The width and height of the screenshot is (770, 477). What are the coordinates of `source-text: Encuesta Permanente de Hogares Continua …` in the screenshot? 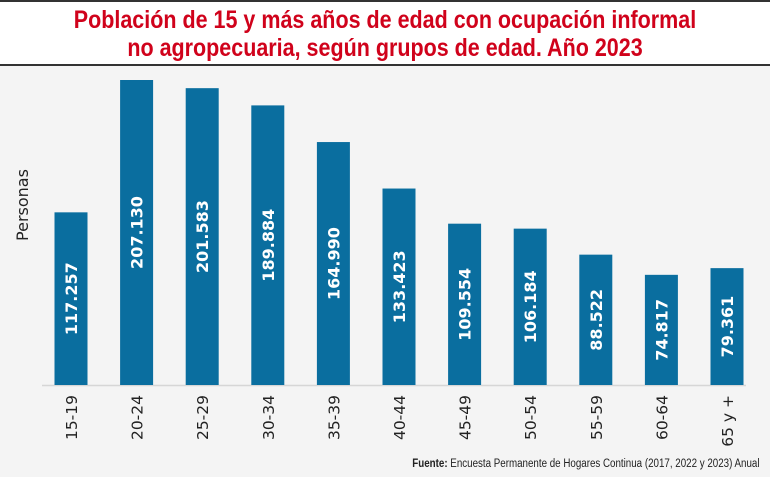 It's located at (604, 464).